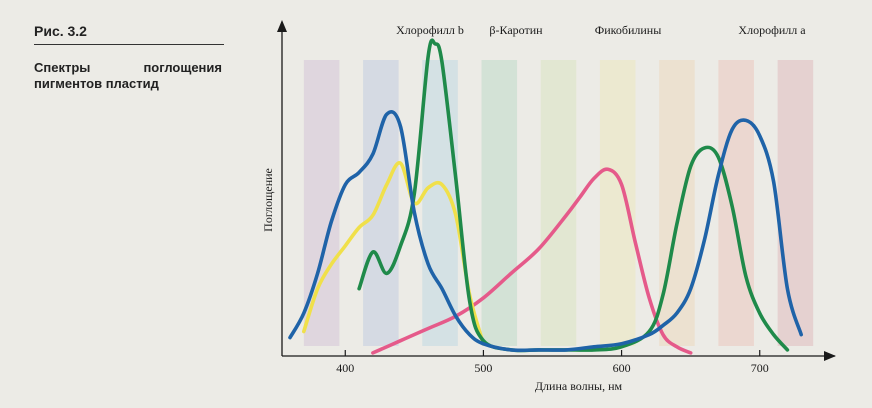  Describe the element at coordinates (772, 30) in the screenshot. I see `curve-label: Хлорофилл a` at that location.